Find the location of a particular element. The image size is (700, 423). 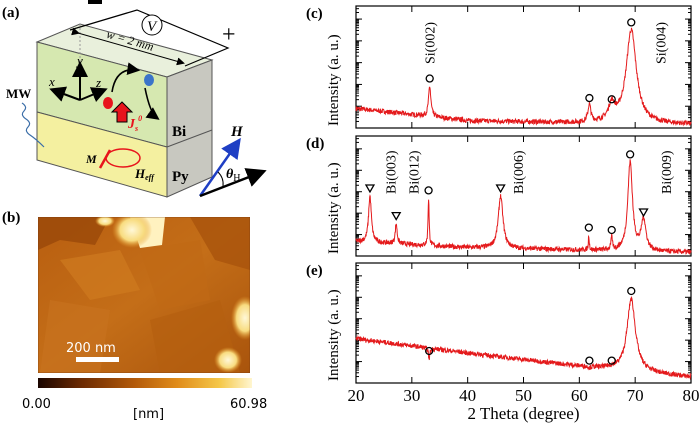

coordinate-axes: y x z is located at coordinates (78, 77).